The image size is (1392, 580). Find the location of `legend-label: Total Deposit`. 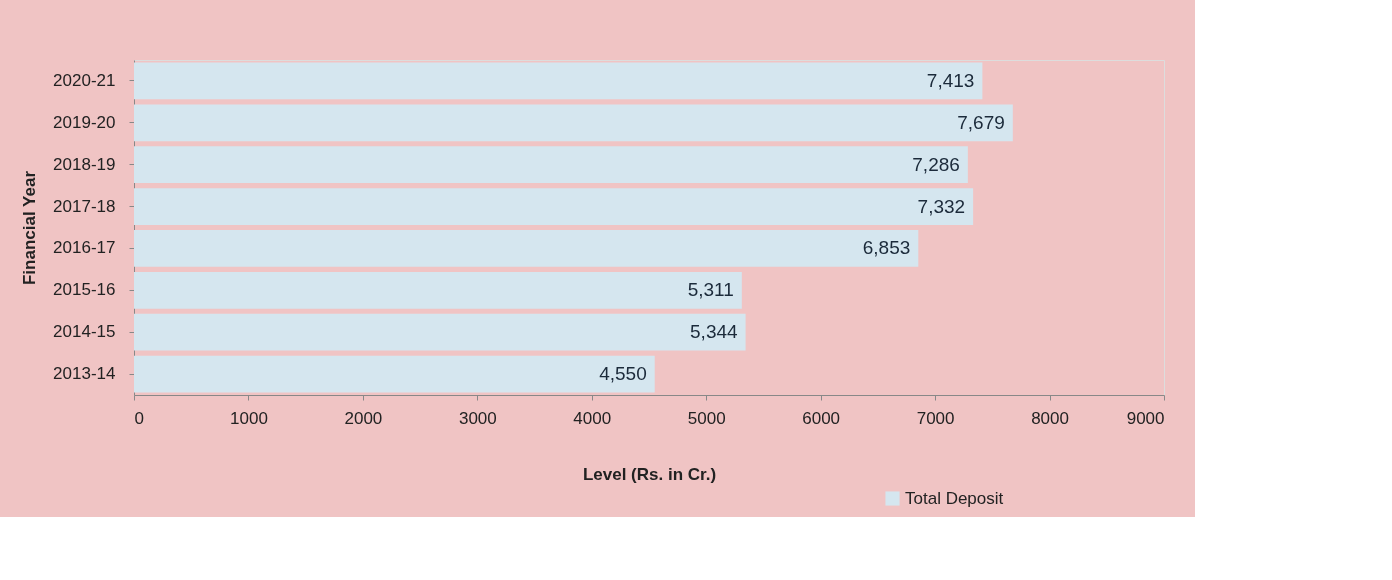

legend-label: Total Deposit is located at coordinates (954, 498).